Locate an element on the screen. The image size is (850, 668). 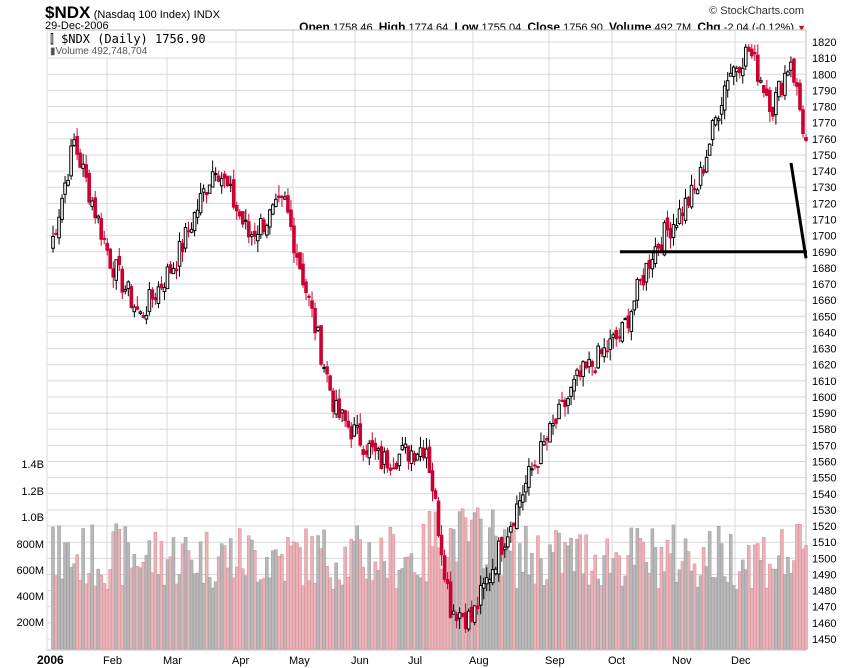
svg-text: 1570 is located at coordinates (824, 446).